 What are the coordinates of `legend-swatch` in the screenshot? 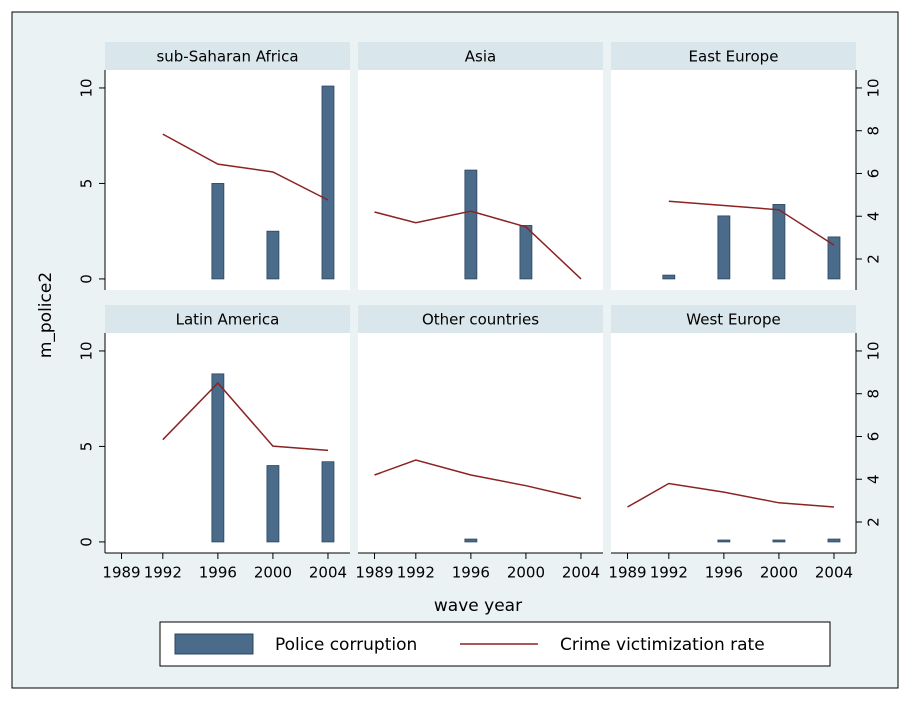 It's located at (214, 644).